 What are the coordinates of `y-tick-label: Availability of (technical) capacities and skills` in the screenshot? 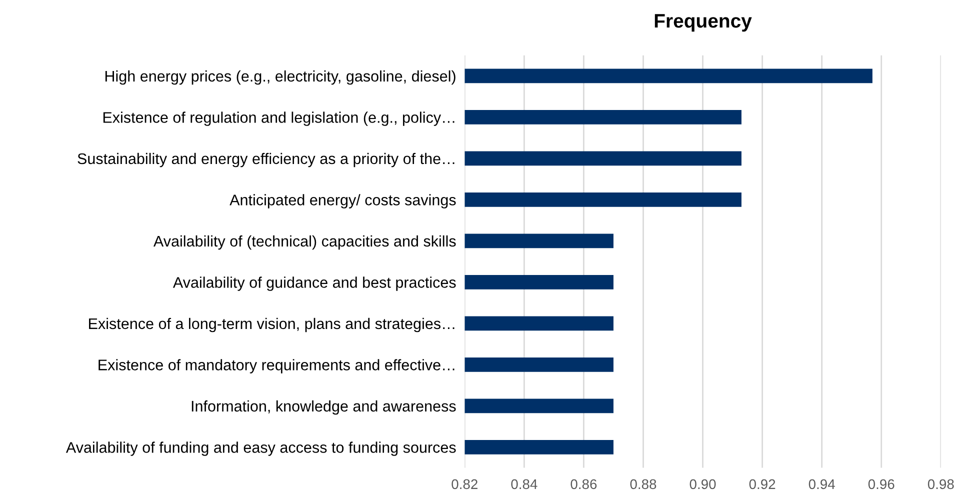 It's located at (304, 242).